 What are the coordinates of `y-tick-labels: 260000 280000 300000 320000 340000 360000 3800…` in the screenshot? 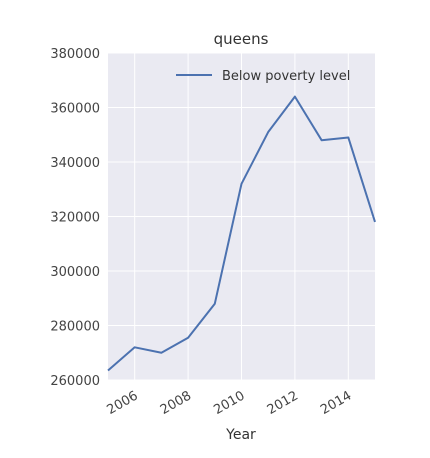 It's located at (75, 218).